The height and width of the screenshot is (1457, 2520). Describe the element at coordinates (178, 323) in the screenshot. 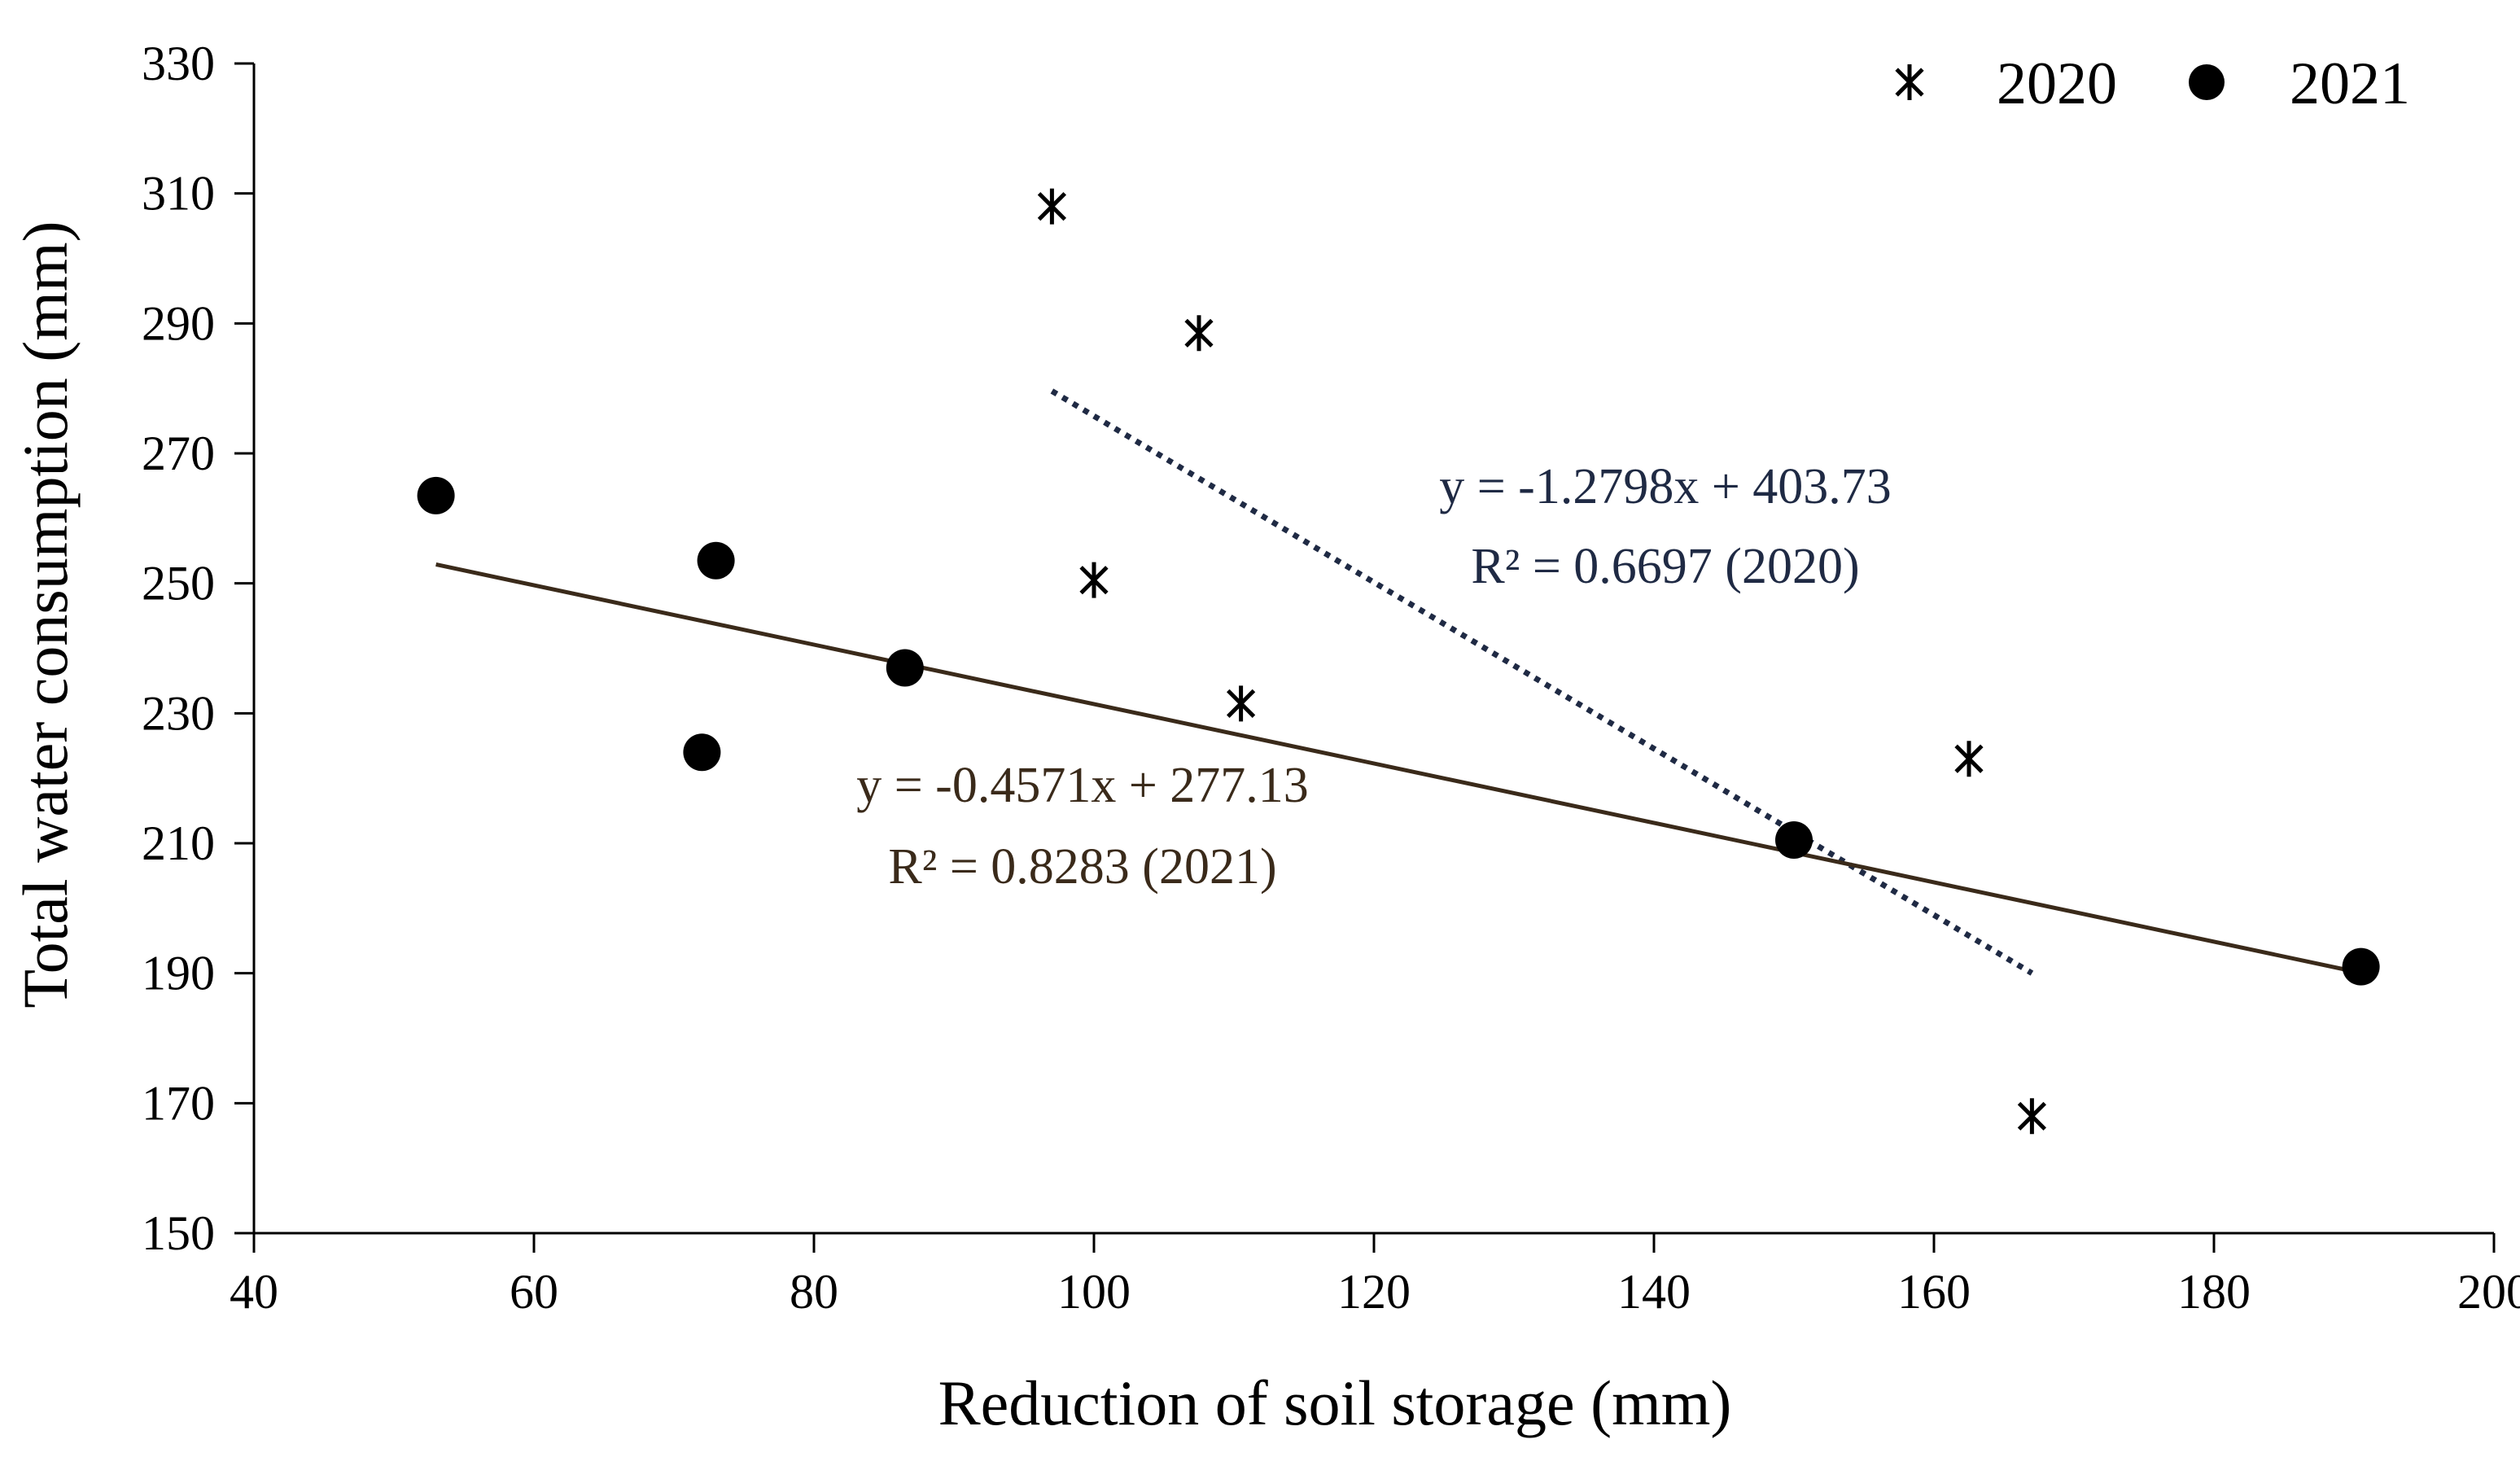

I see `y-tick-label: 290` at that location.